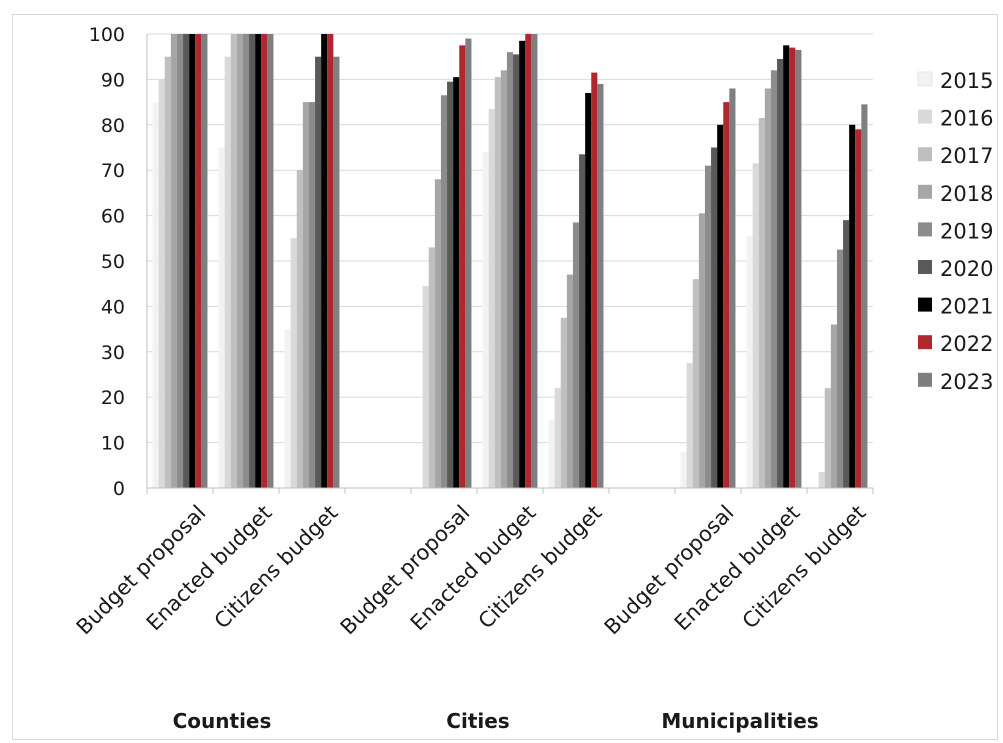 This screenshot has width=1003, height=743. I want to click on y-tick-label: 60, so click(113, 217).